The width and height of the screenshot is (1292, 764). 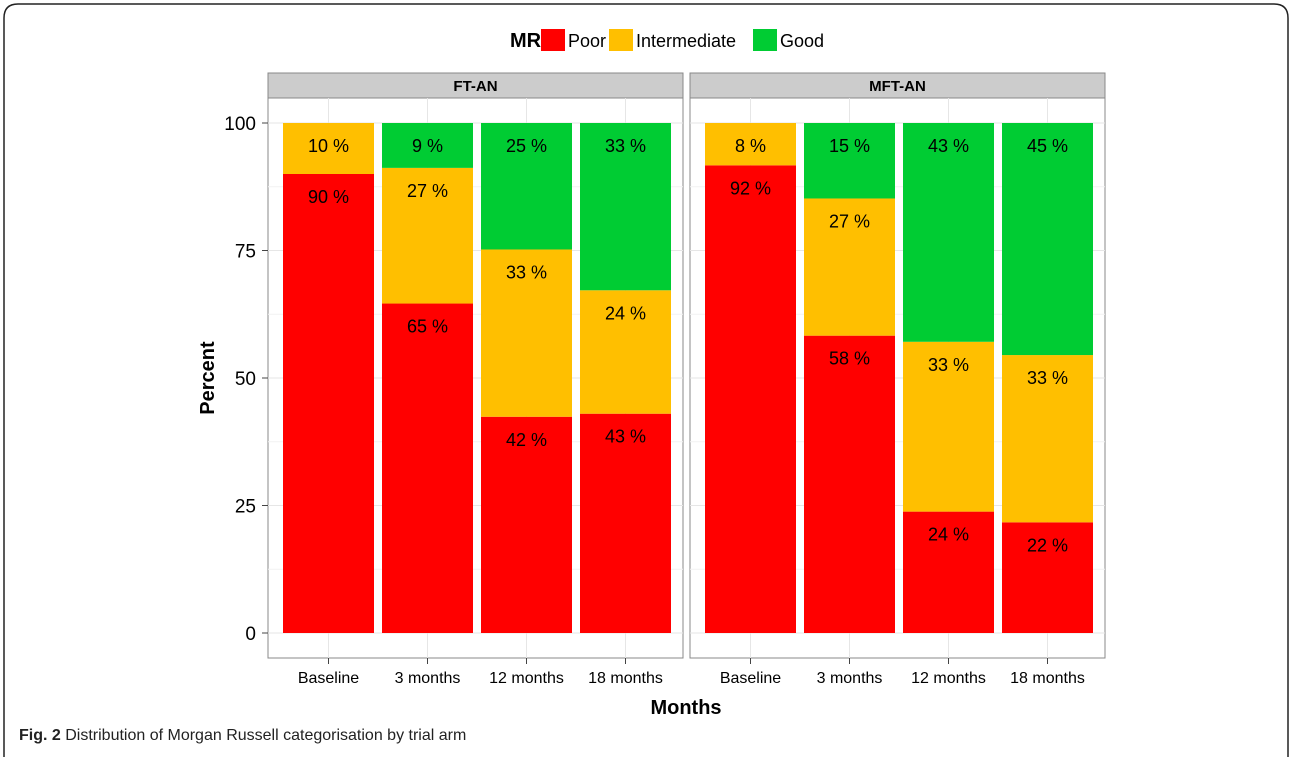 What do you see at coordinates (526, 146) in the screenshot?
I see `data-label-ft-an-12-months-good: 25 %` at bounding box center [526, 146].